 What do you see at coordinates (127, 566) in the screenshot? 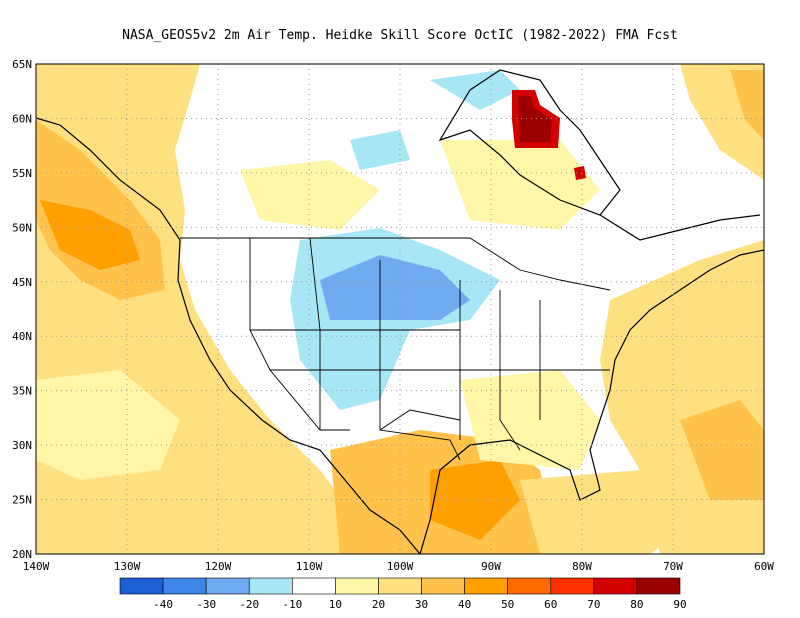
I see `lon-label: 130W` at bounding box center [127, 566].